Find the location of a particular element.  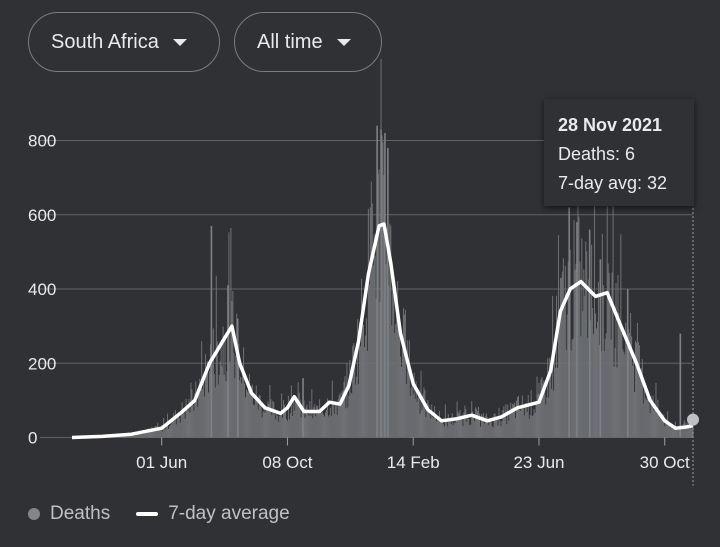

y-tick-label: 800 is located at coordinates (42, 141).